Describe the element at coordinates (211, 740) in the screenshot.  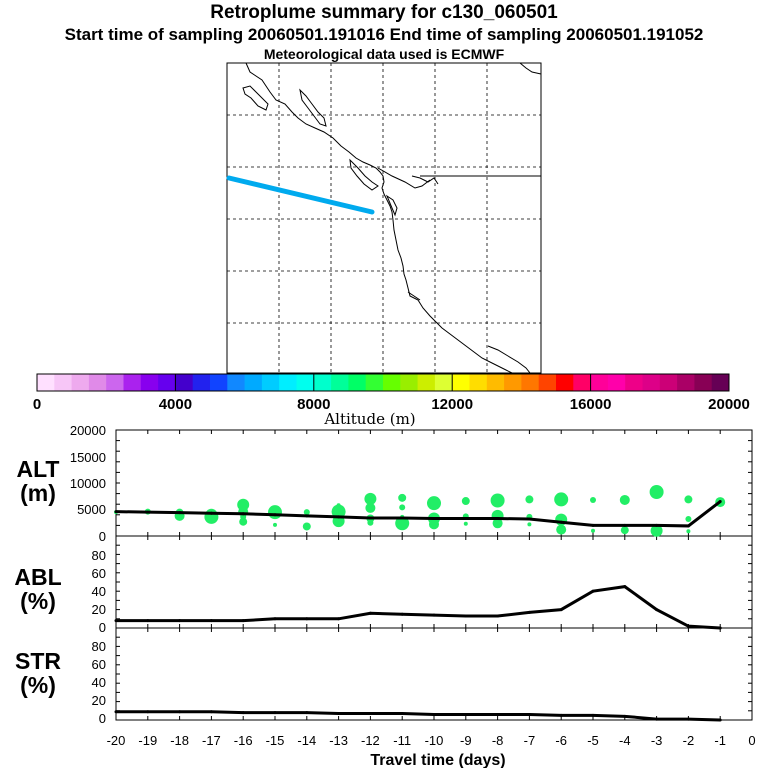
I see `x-tick-label: -17` at that location.